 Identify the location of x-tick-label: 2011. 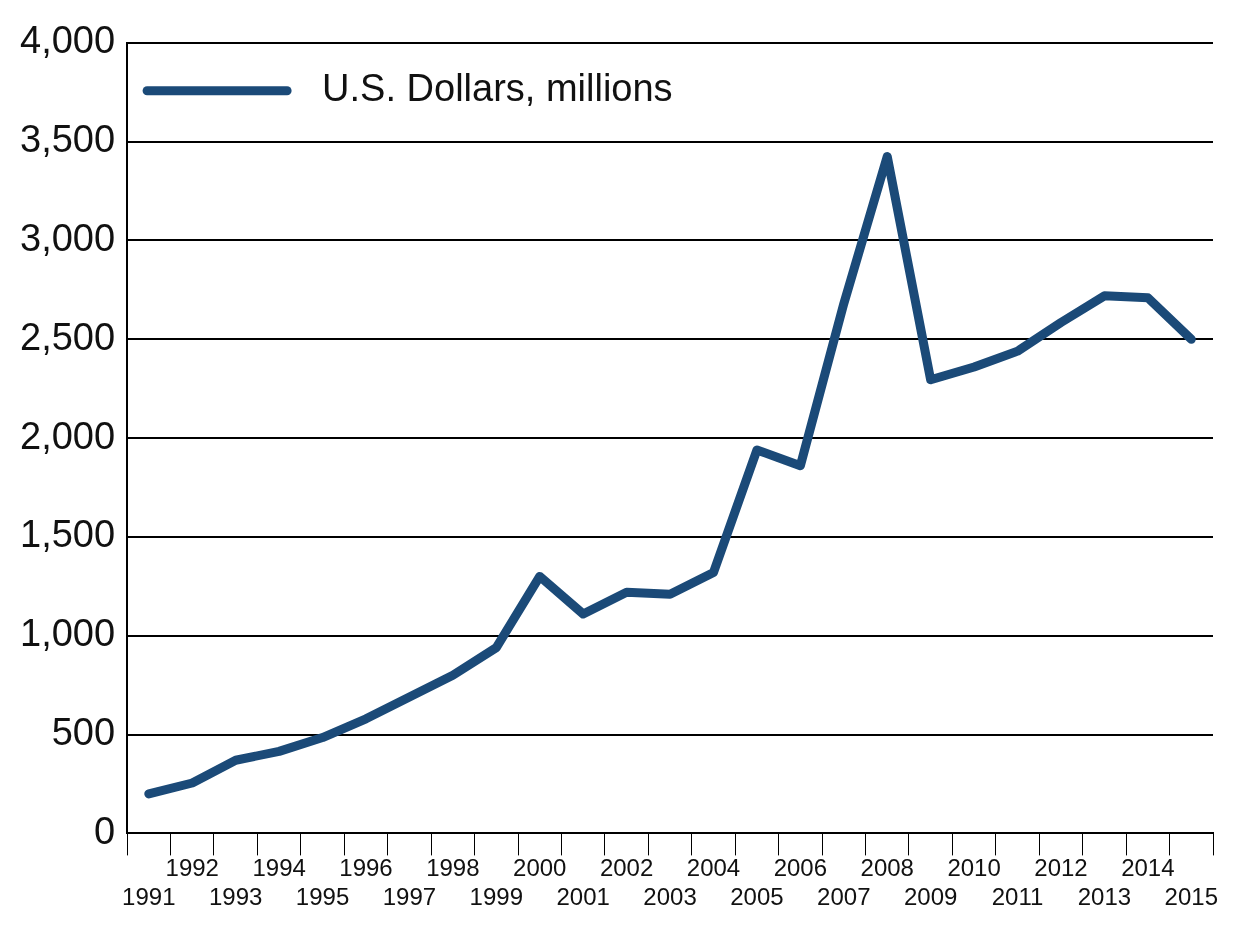
(1017, 897).